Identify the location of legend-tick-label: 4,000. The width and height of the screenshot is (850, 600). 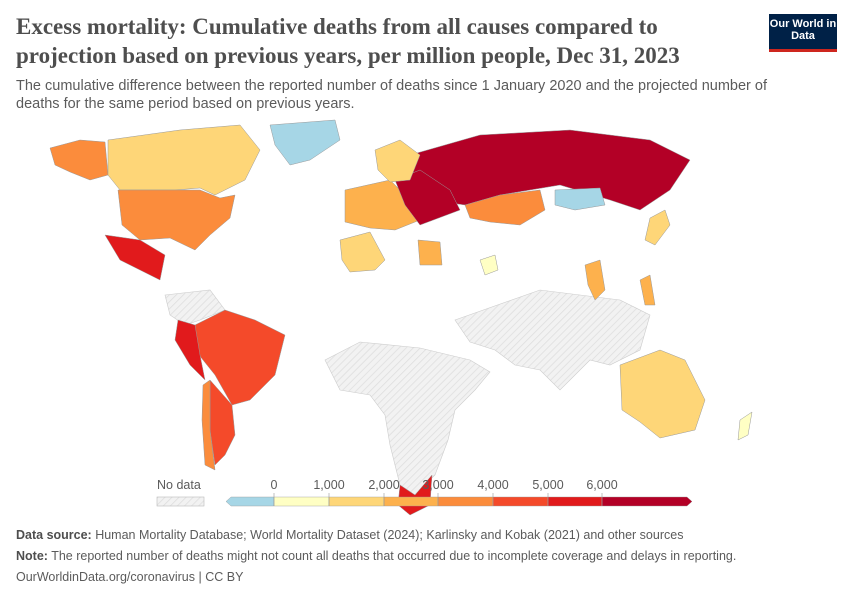
(492, 485).